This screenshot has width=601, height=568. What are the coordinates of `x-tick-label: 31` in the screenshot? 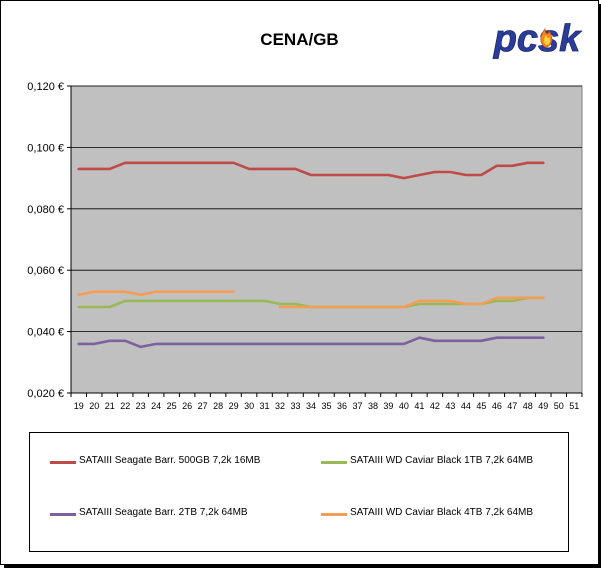 It's located at (265, 406).